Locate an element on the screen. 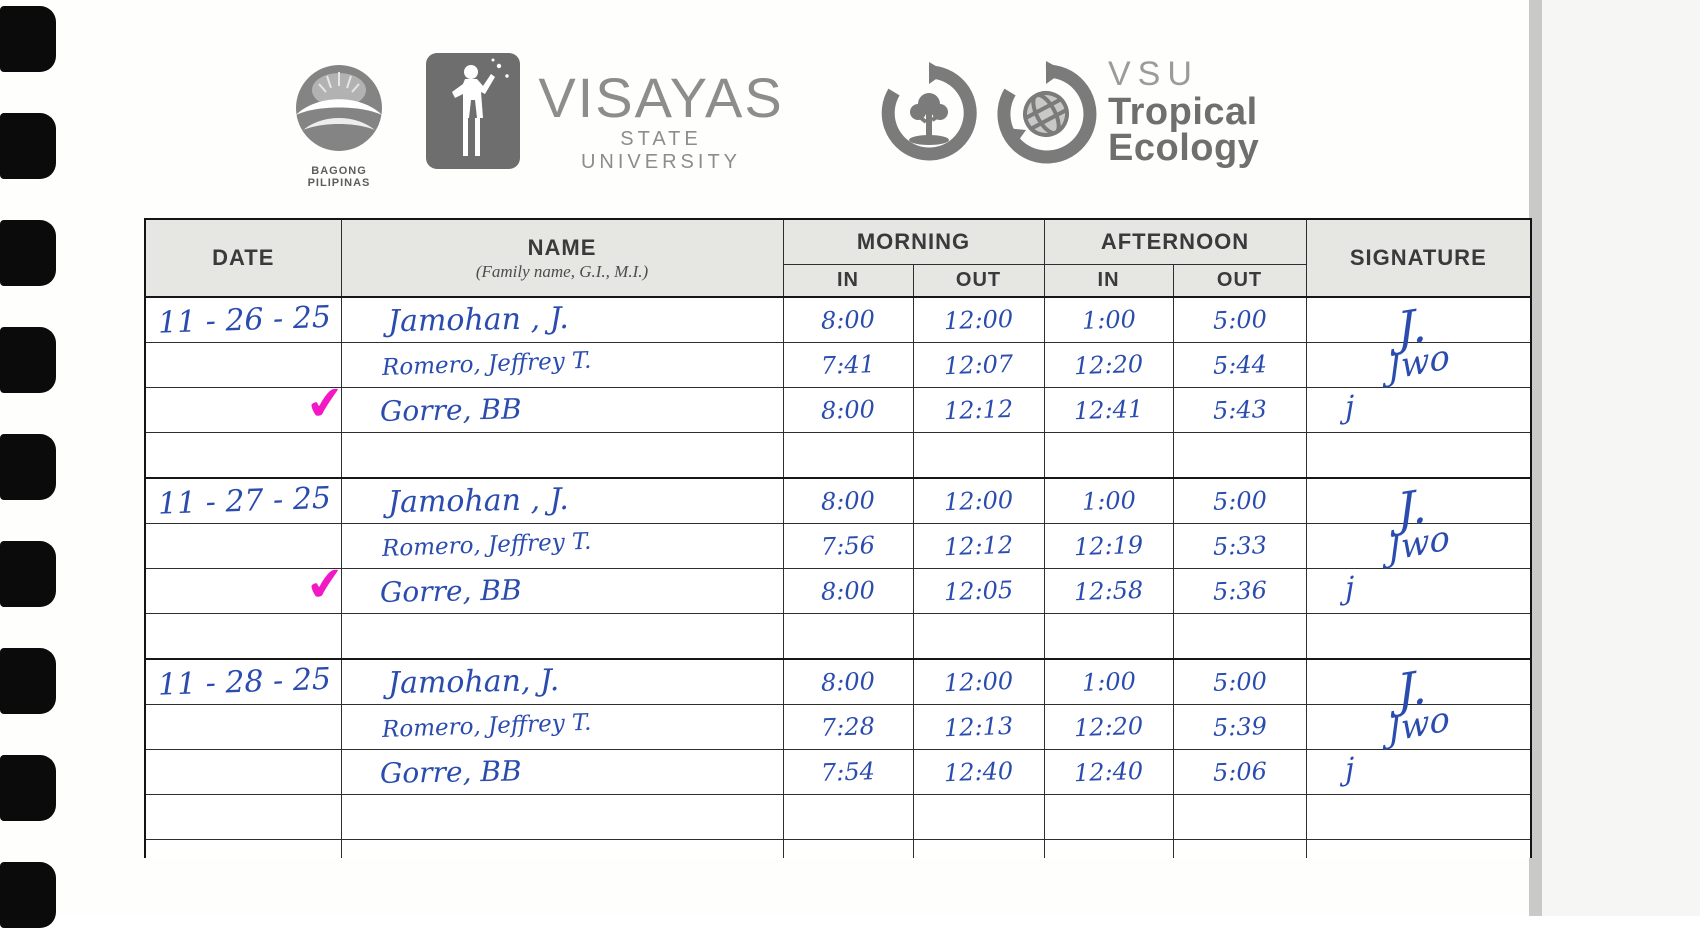 The height and width of the screenshot is (928, 1700). attendance-row: ✔ Gorre, BB 8:00 12:05 12:58 5:36 j is located at coordinates (838, 585).